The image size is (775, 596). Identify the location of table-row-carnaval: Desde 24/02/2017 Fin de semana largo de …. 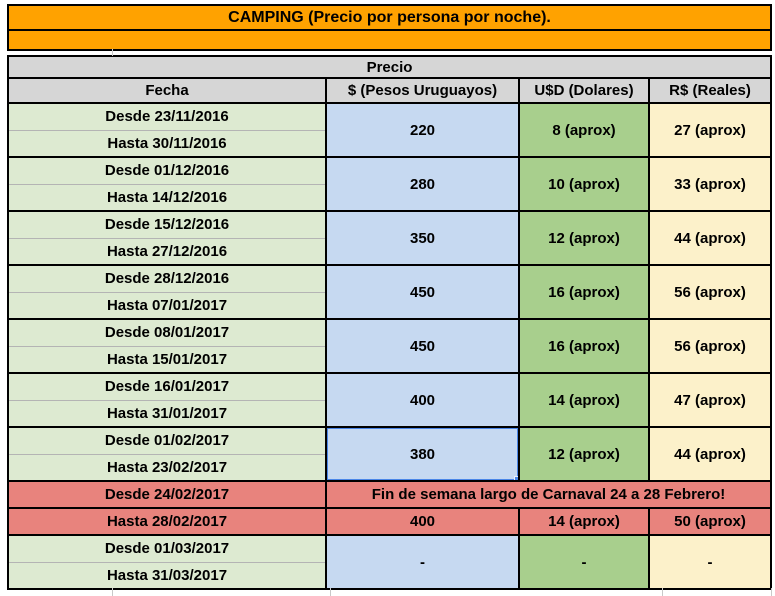
(390, 494).